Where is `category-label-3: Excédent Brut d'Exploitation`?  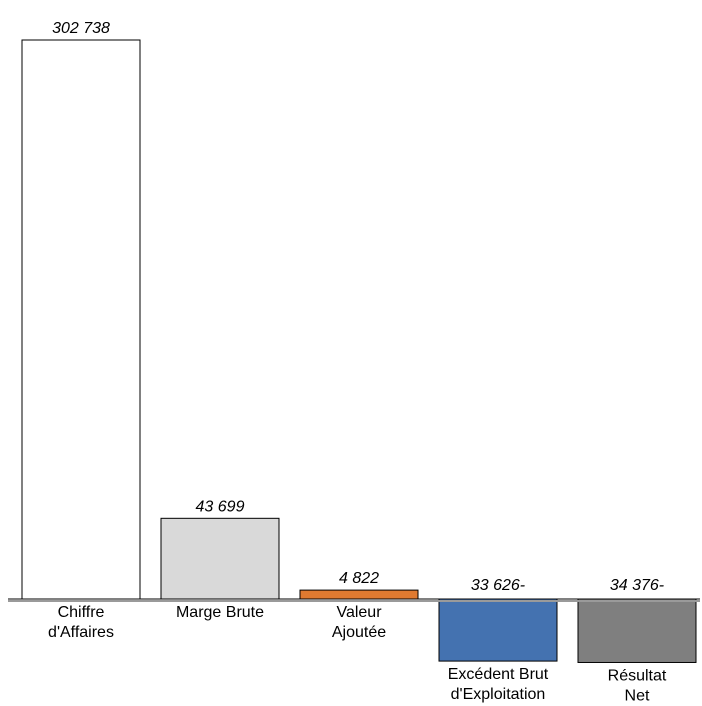 category-label-3: Excédent Brut d'Exploitation is located at coordinates (498, 684).